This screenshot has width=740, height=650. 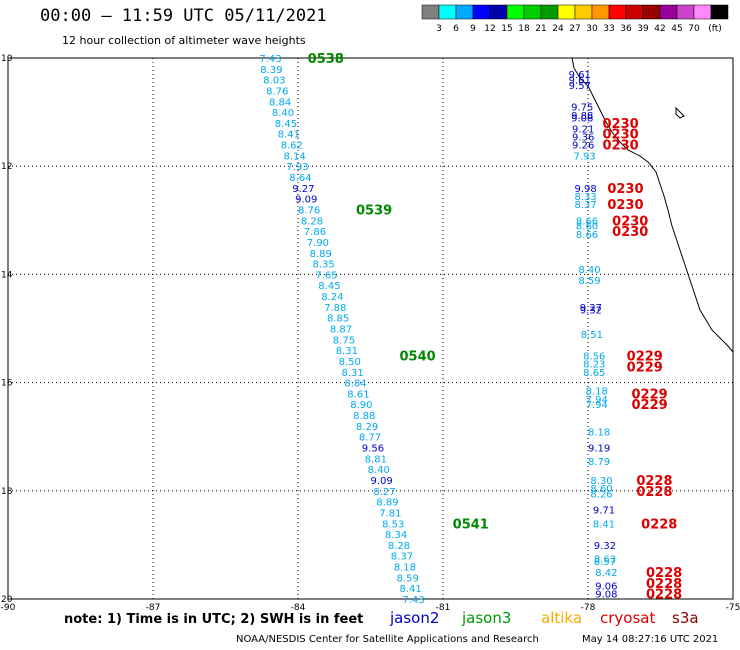 What do you see at coordinates (715, 29) in the screenshot?
I see `legend-units: (ft)` at bounding box center [715, 29].